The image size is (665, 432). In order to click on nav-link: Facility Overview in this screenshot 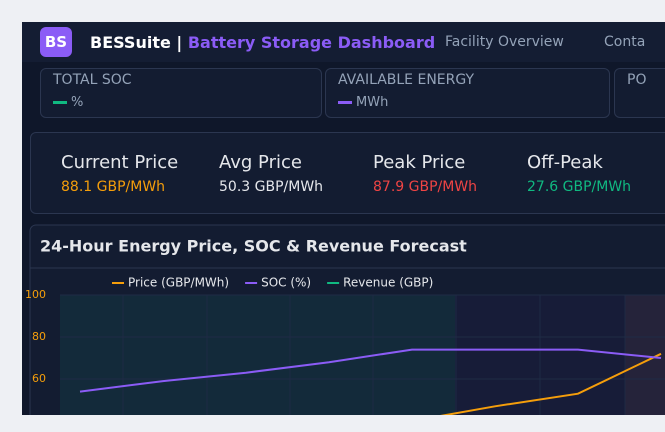, I will do `click(504, 42)`.